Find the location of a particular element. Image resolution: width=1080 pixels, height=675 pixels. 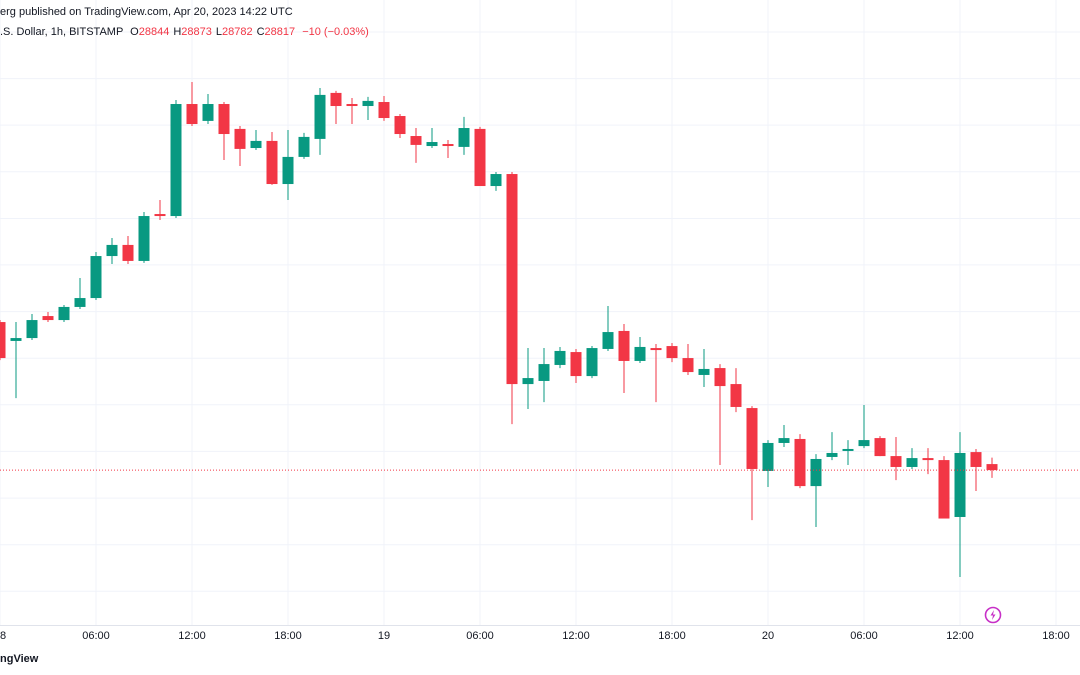

lightning-icon is located at coordinates (993, 615).